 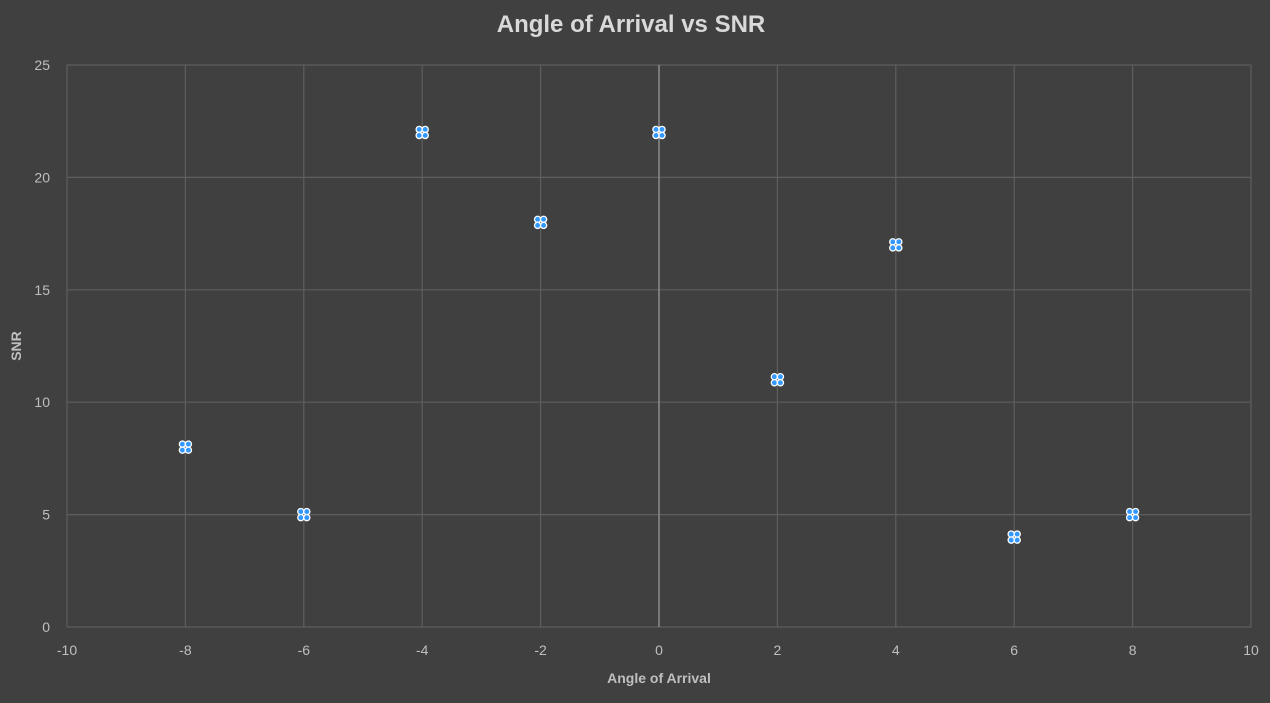 I want to click on x-tick-label: -6, so click(x=304, y=650).